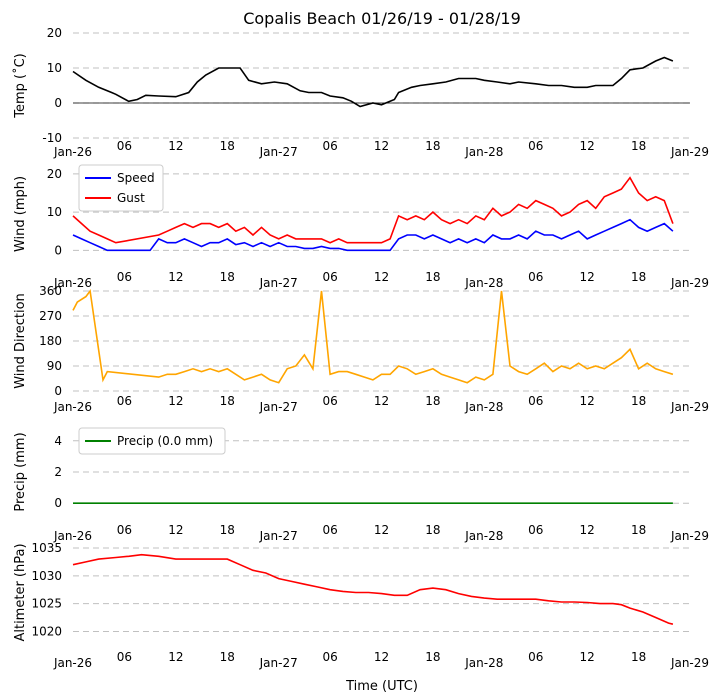 The image size is (721, 700). I want to click on y-axis-label: Precip (mm), so click(20, 471).